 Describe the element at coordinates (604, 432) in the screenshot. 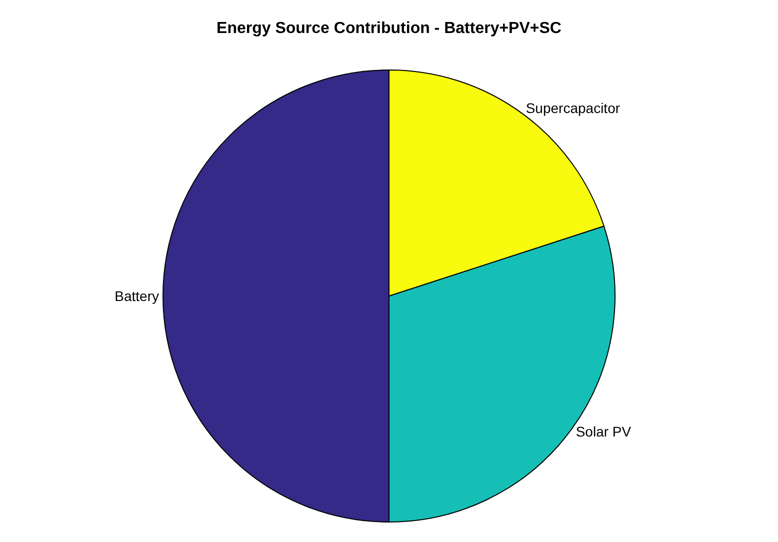

I see `slice-label: Solar PV` at that location.